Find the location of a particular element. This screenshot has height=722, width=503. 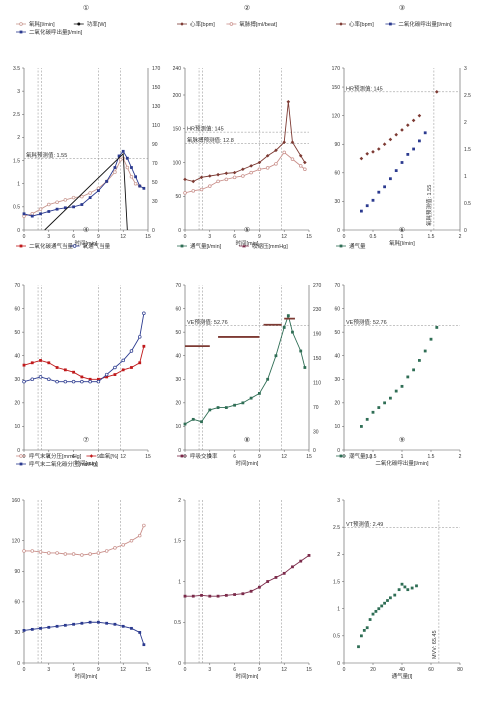

legend: 通气量 is located at coordinates (351, 246).